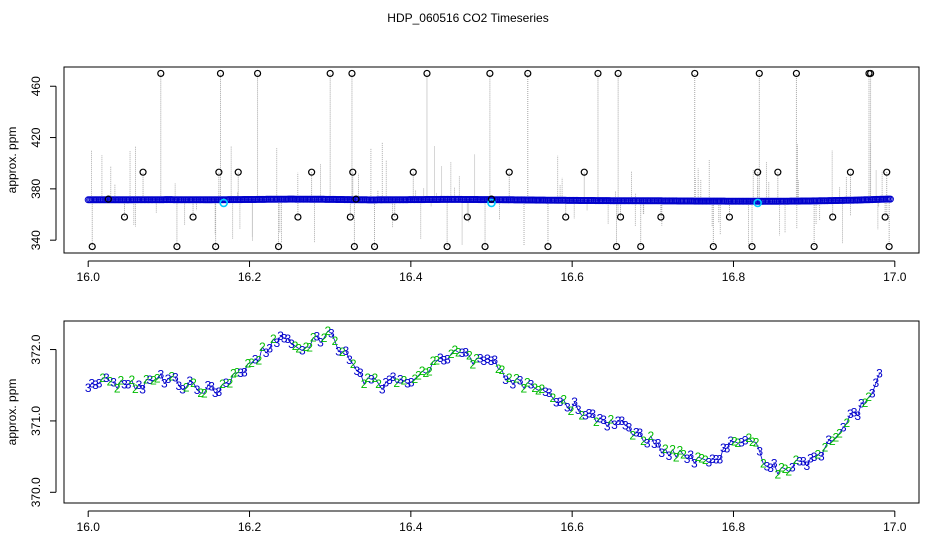 This screenshot has height=540, width=936. I want to click on bottom-x-tick-label: 16.8, so click(734, 527).